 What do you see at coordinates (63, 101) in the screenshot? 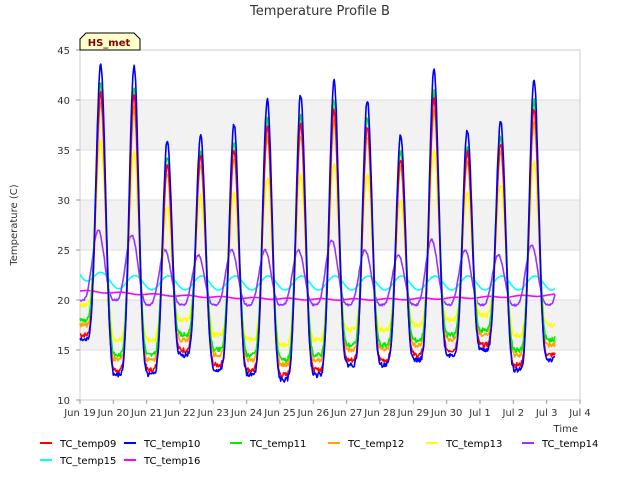
I see `y-tick-label: 40` at bounding box center [63, 101].